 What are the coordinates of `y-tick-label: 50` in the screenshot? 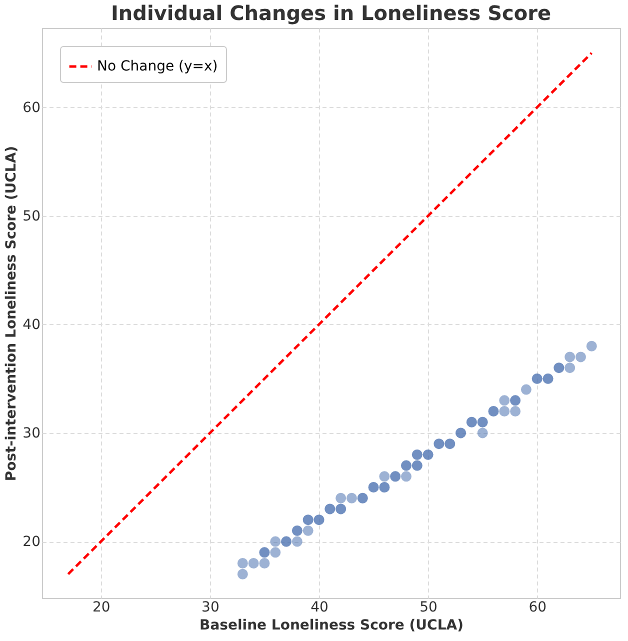 It's located at (31, 216).